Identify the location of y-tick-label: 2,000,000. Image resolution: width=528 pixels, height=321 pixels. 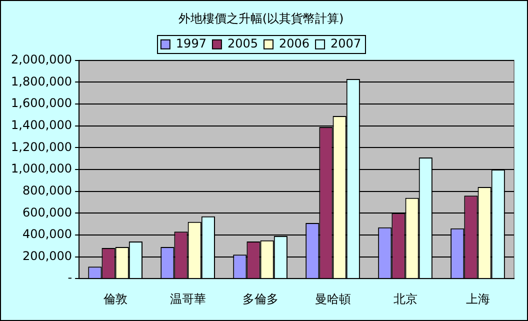
(41, 59).